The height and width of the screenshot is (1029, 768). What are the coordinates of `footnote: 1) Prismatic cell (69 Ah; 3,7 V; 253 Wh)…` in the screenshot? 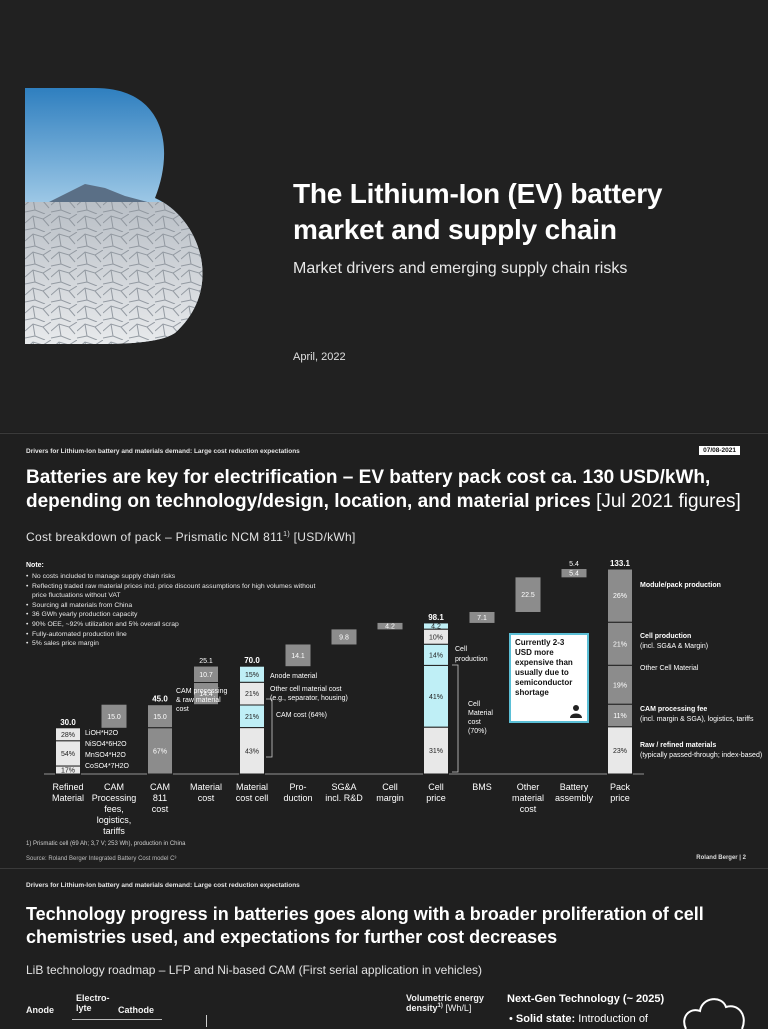 It's located at (106, 844).